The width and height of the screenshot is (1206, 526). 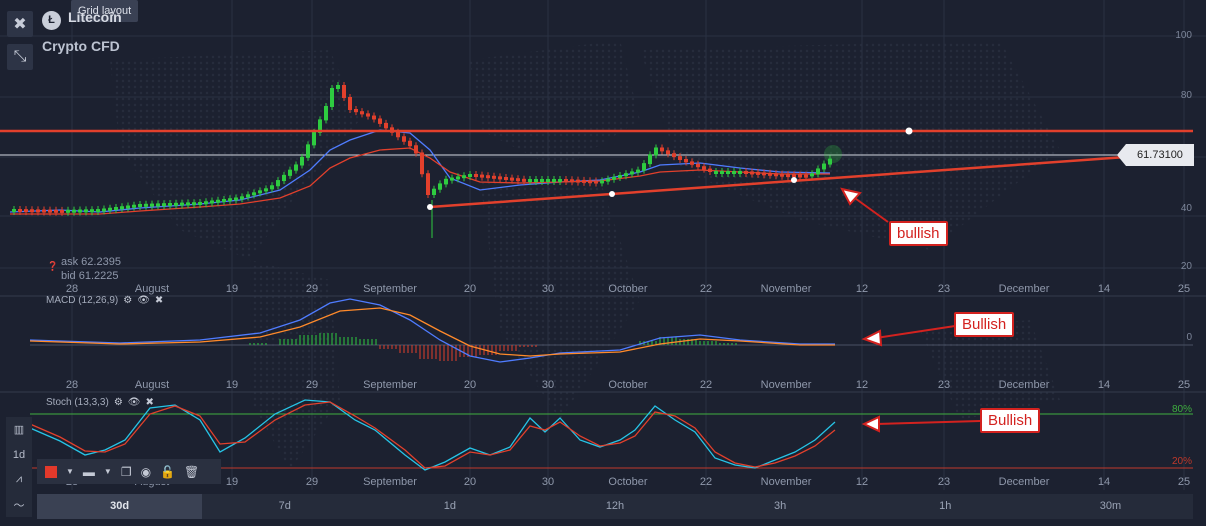 I want to click on interval-button: 1d, so click(x=19, y=455).